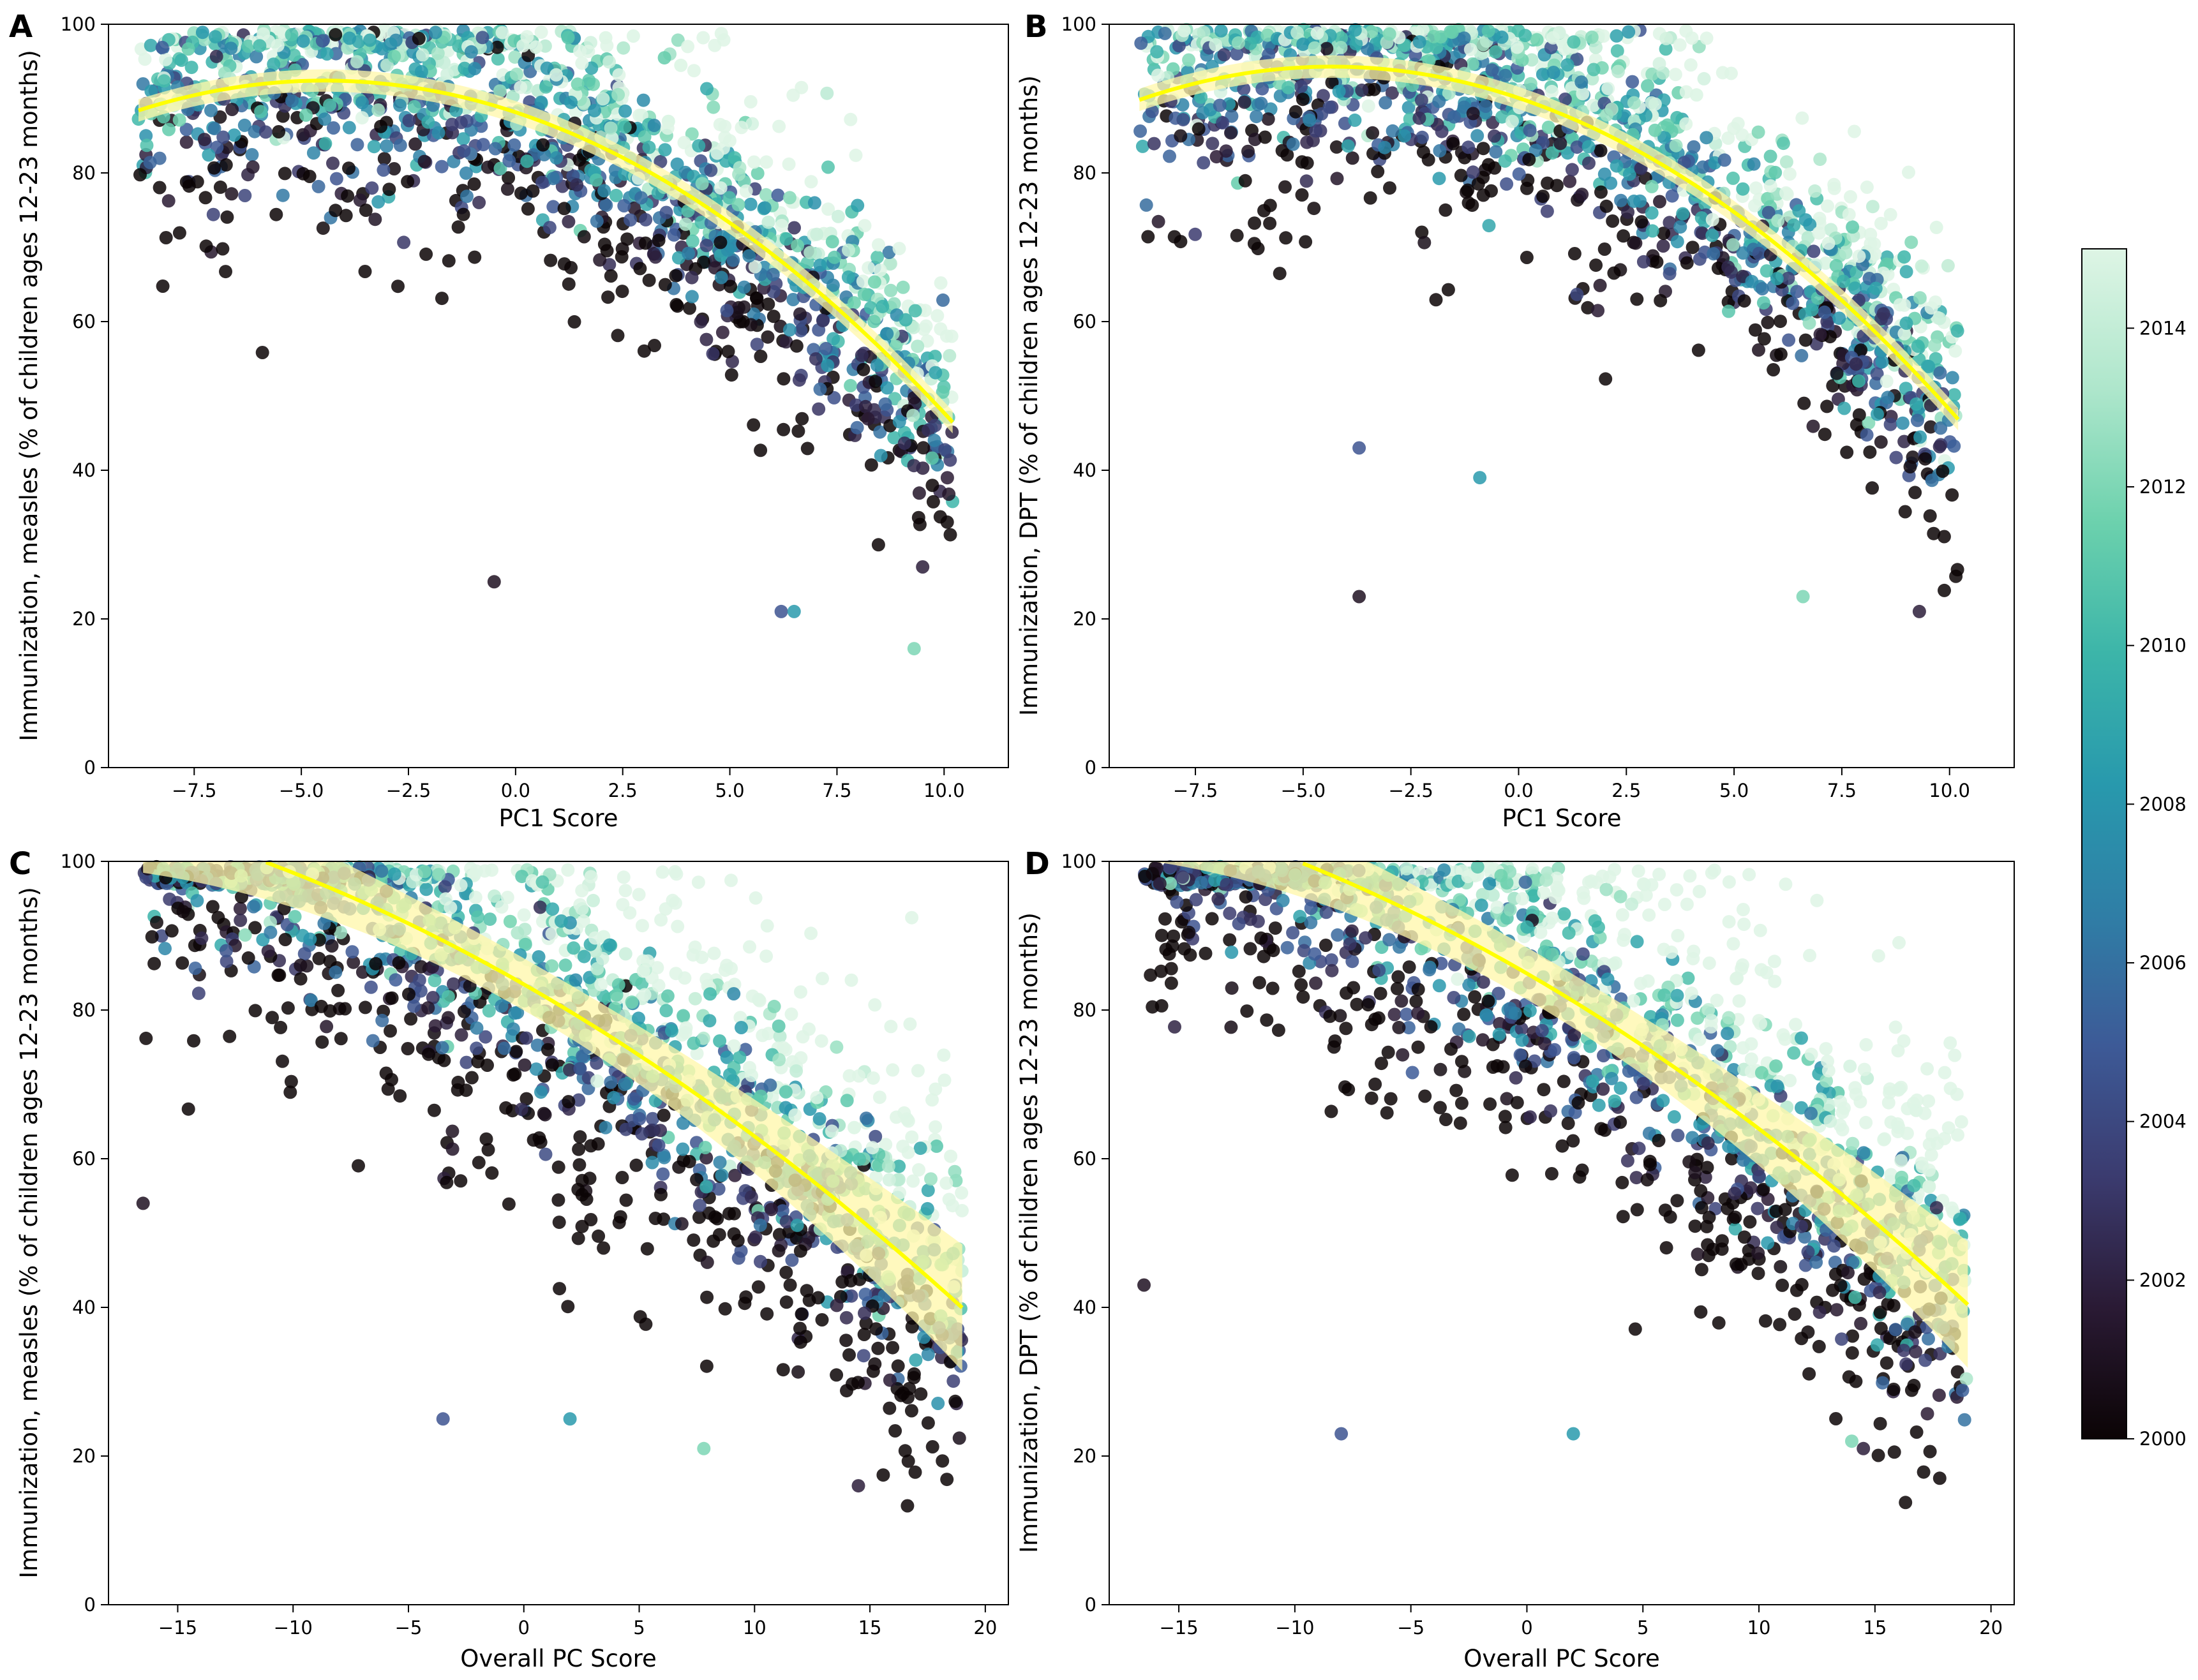 Image resolution: width=2198 pixels, height=1680 pixels. Describe the element at coordinates (84, 619) in the screenshot. I see `y-tick-label: 20` at that location.